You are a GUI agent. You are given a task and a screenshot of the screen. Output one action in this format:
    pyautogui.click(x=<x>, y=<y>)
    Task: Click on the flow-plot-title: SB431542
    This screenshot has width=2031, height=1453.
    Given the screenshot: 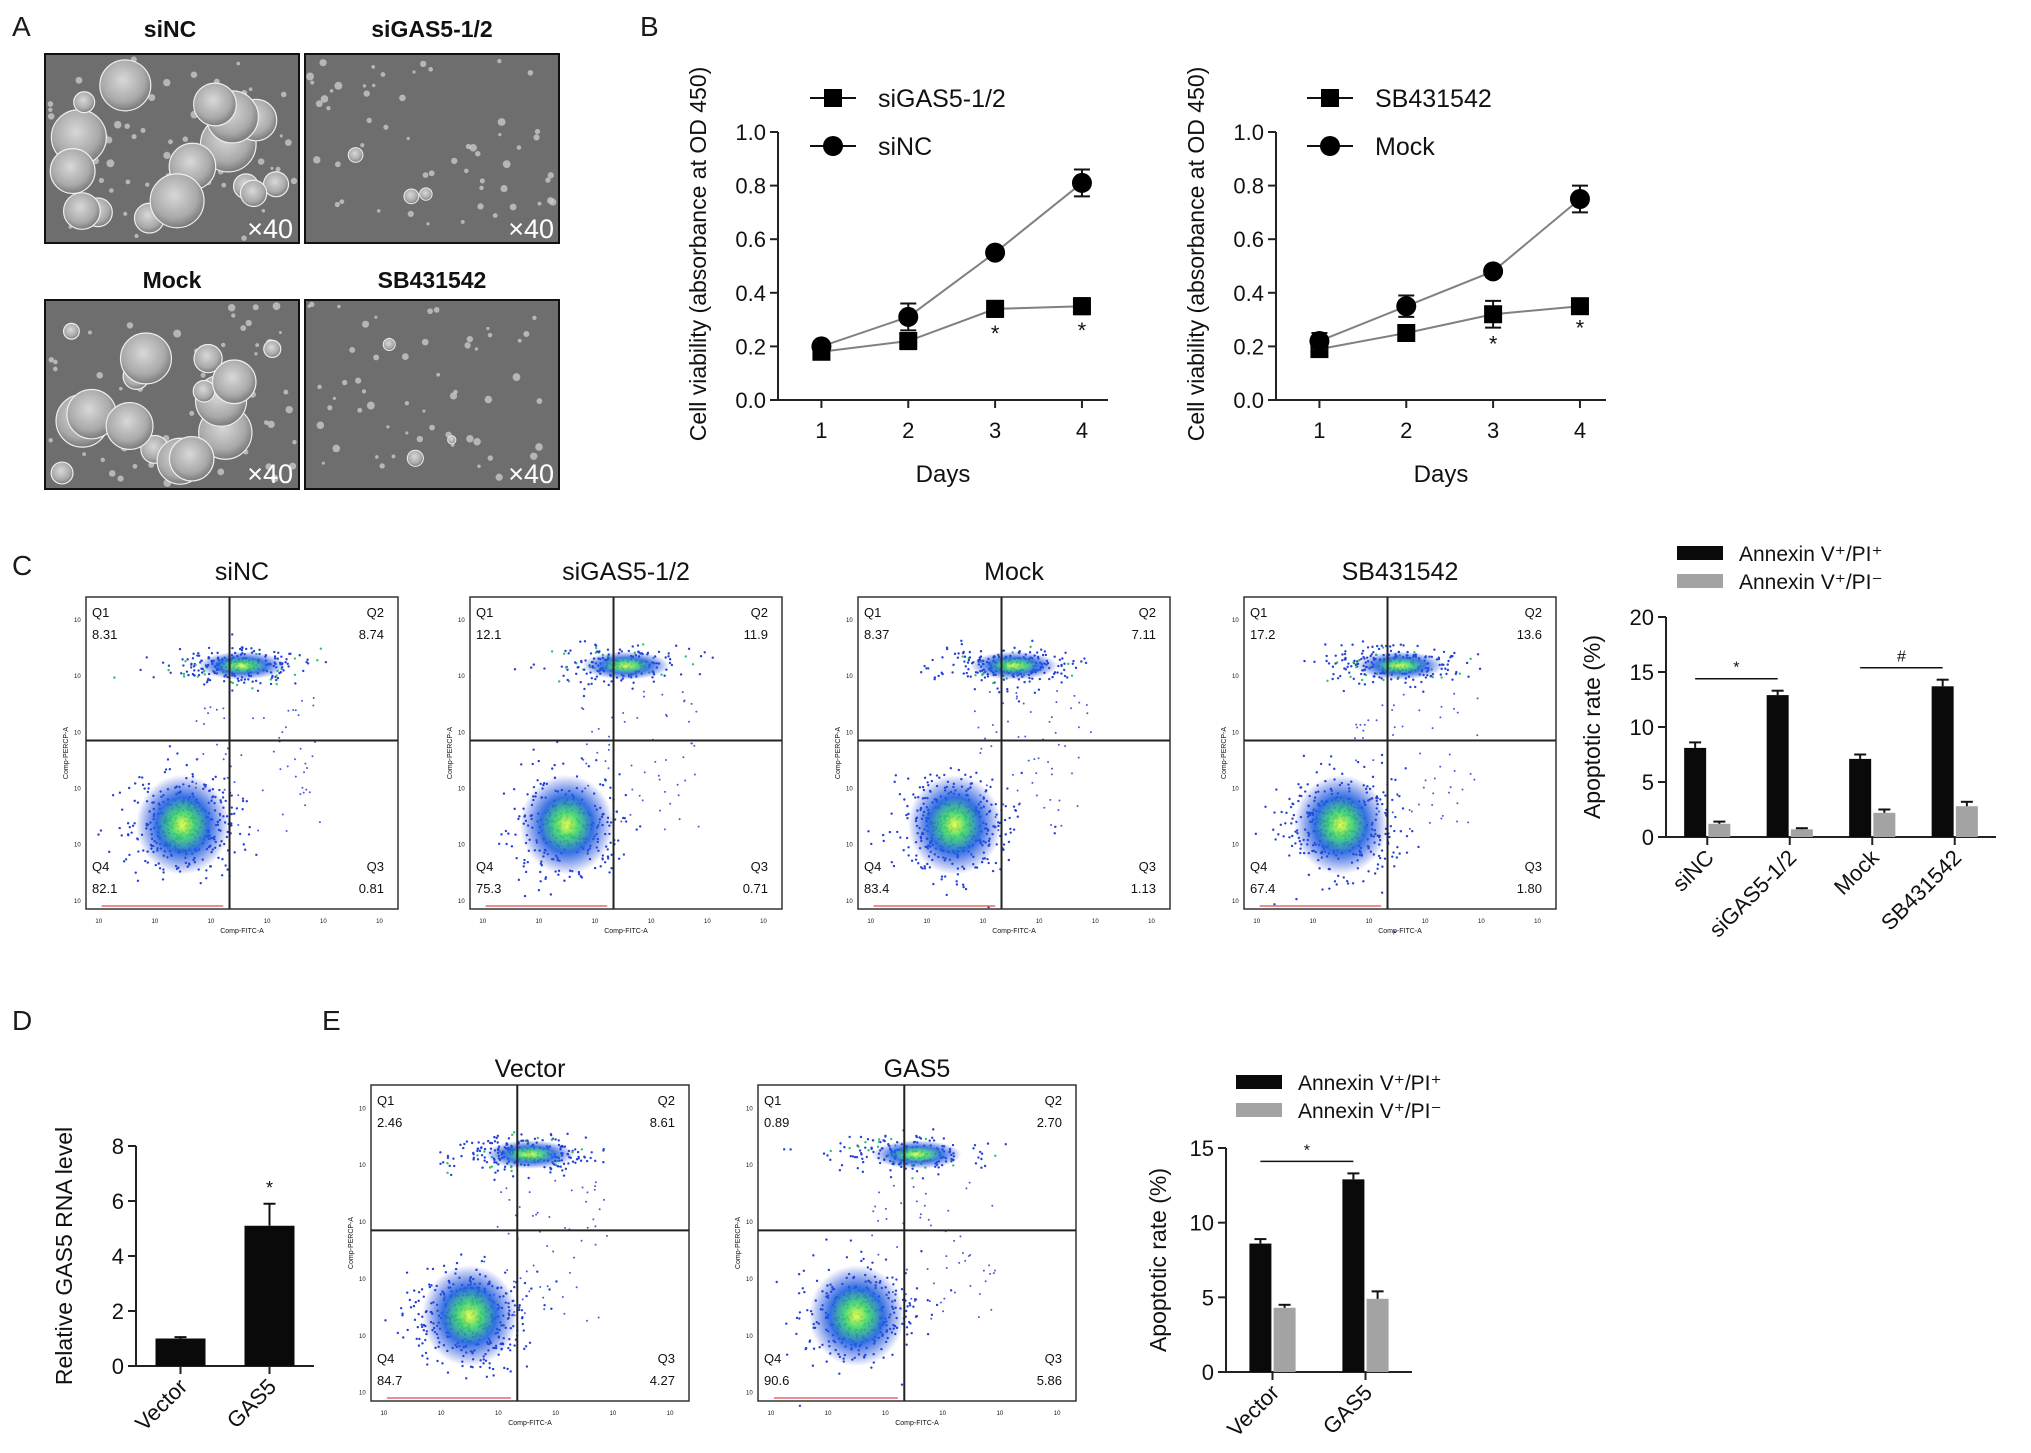 What is the action you would take?
    pyautogui.click(x=1400, y=572)
    